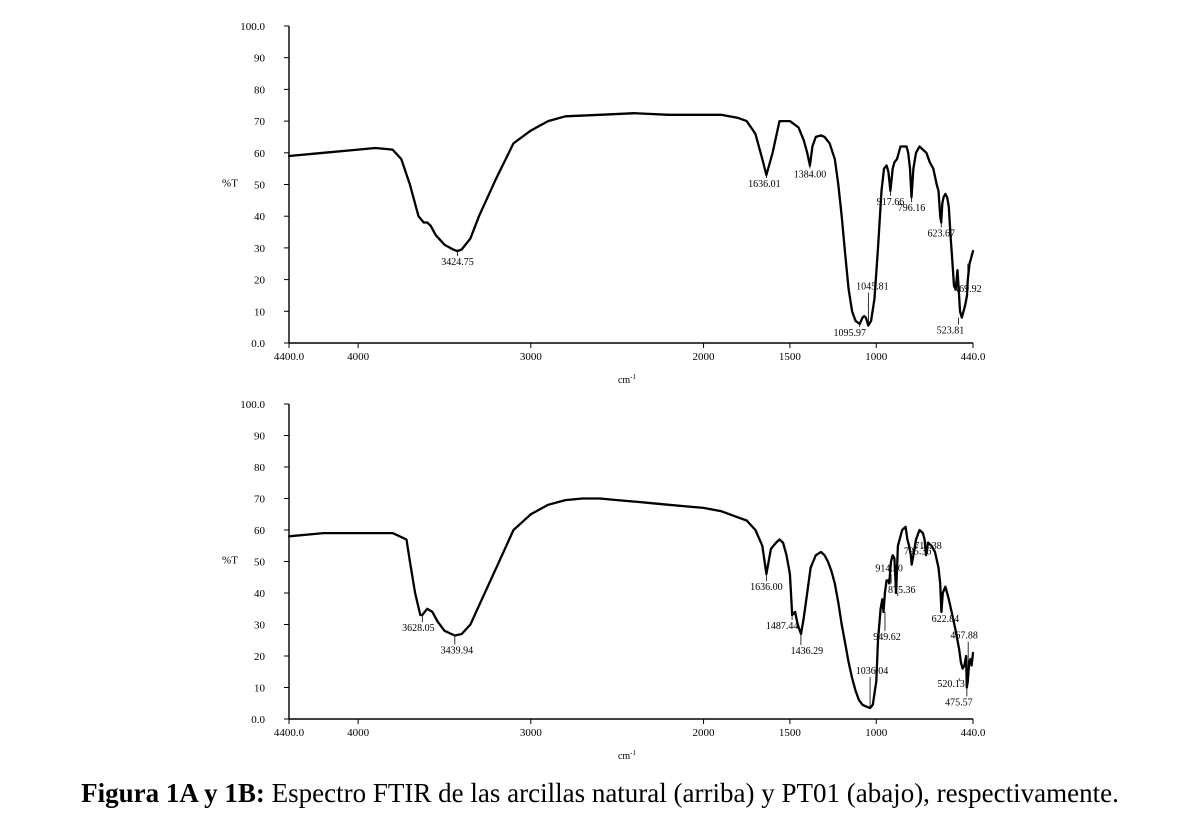 Image resolution: width=1200 pixels, height=834 pixels. Describe the element at coordinates (951, 684) in the screenshot. I see `peak-label: 520.13` at that location.